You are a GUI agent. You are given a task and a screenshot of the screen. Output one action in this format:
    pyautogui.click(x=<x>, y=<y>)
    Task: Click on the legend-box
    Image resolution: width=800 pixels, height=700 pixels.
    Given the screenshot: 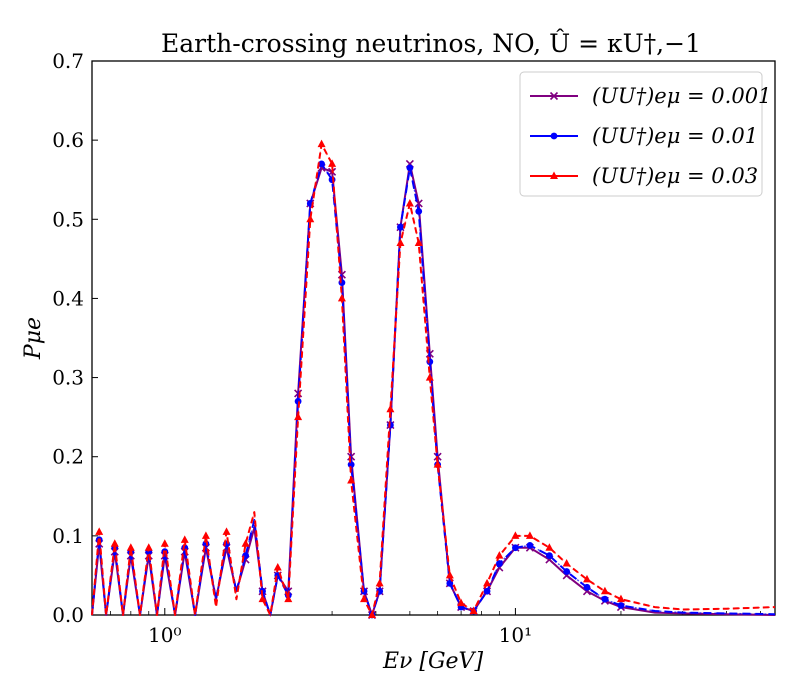 What is the action you would take?
    pyautogui.click(x=641, y=134)
    